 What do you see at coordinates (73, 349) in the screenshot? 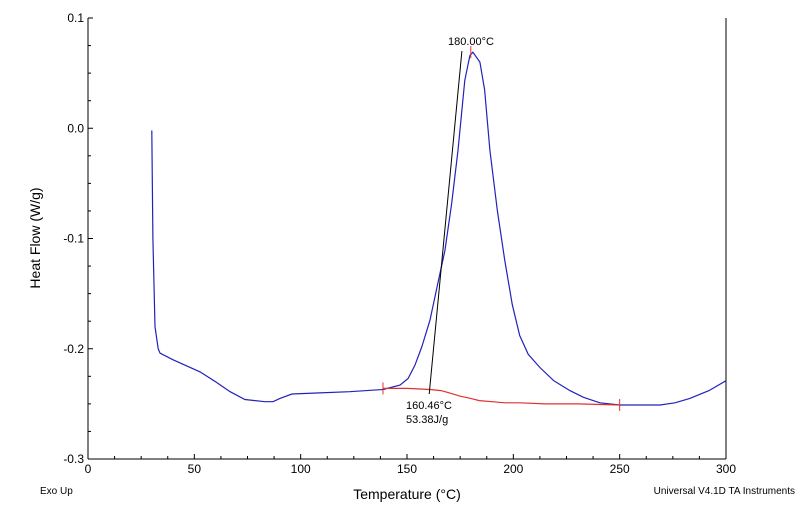
I see `y-tick-label: -0.2` at bounding box center [73, 349].